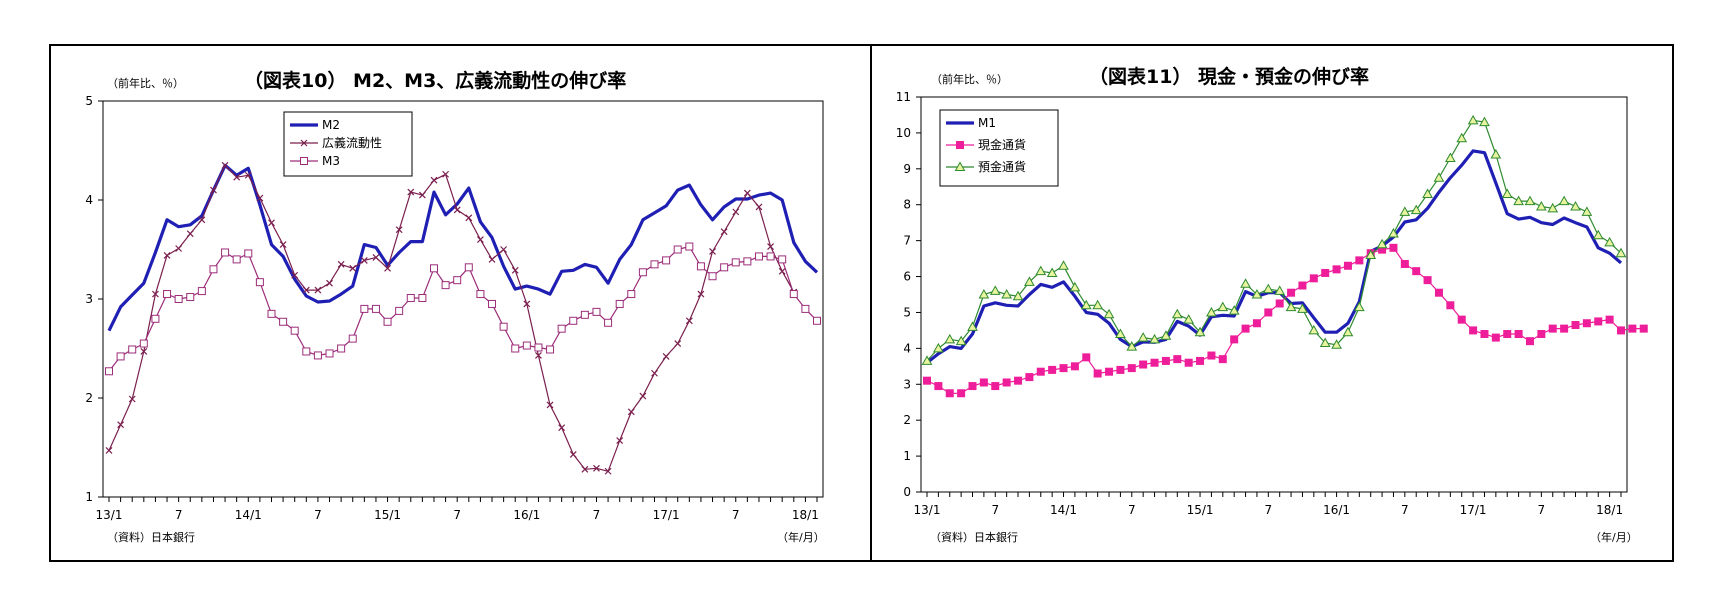  I want to click on legend-label: M2, so click(331, 125).